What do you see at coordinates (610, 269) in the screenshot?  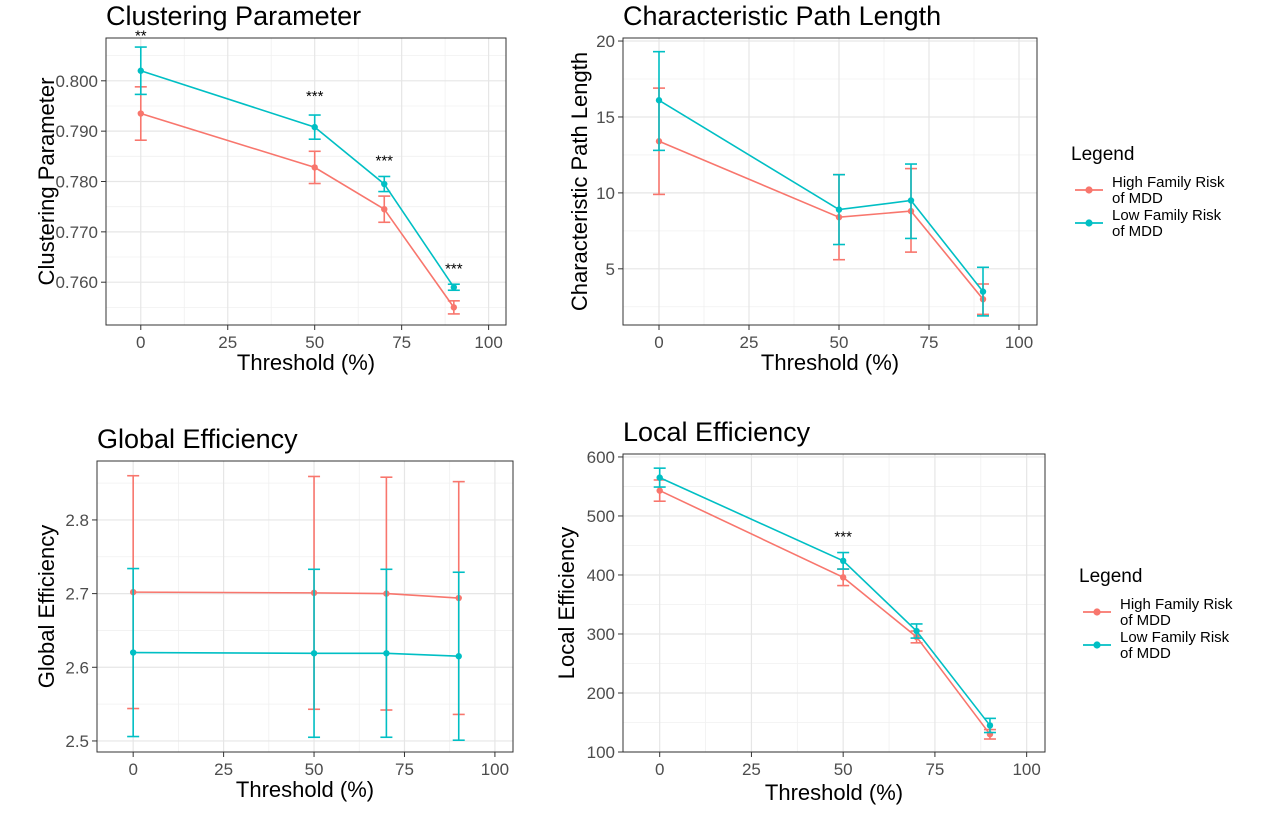 I see `y-tick-label: 5` at bounding box center [610, 269].